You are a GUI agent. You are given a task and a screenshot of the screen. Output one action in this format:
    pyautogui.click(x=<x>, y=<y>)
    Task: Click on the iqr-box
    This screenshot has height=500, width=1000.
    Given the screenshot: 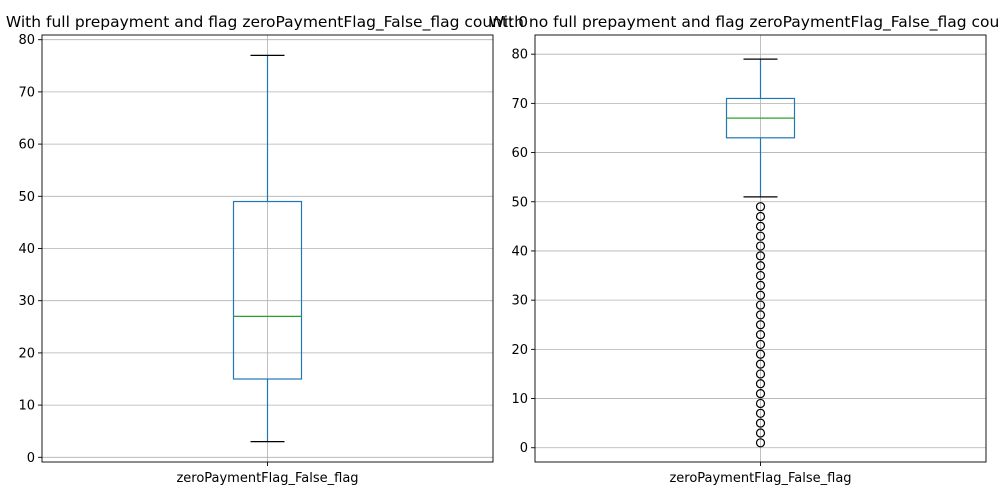 What is the action you would take?
    pyautogui.click(x=267, y=290)
    